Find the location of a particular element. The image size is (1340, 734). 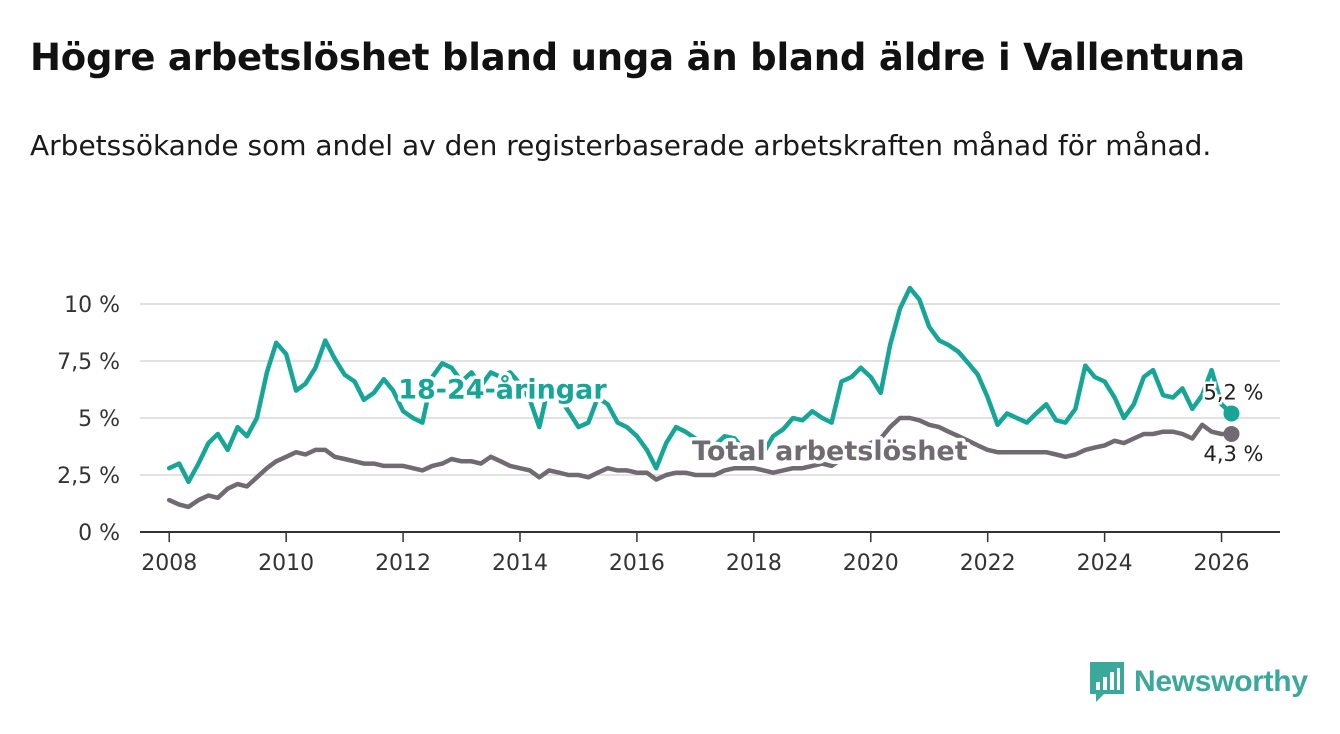

x-axis-ticks: 2008 2010 2012 2014 2016 2018 2020 2022 2024 2026 is located at coordinates (710, 553).